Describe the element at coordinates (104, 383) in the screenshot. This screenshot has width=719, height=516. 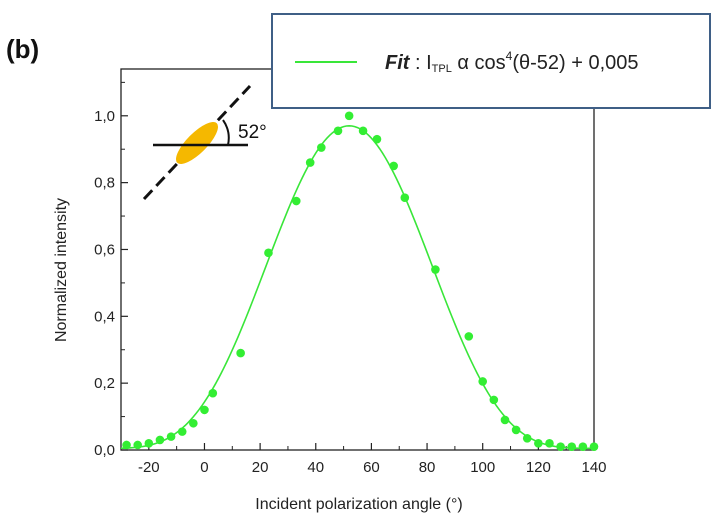
I see `y-tick-label: 0,2` at that location.